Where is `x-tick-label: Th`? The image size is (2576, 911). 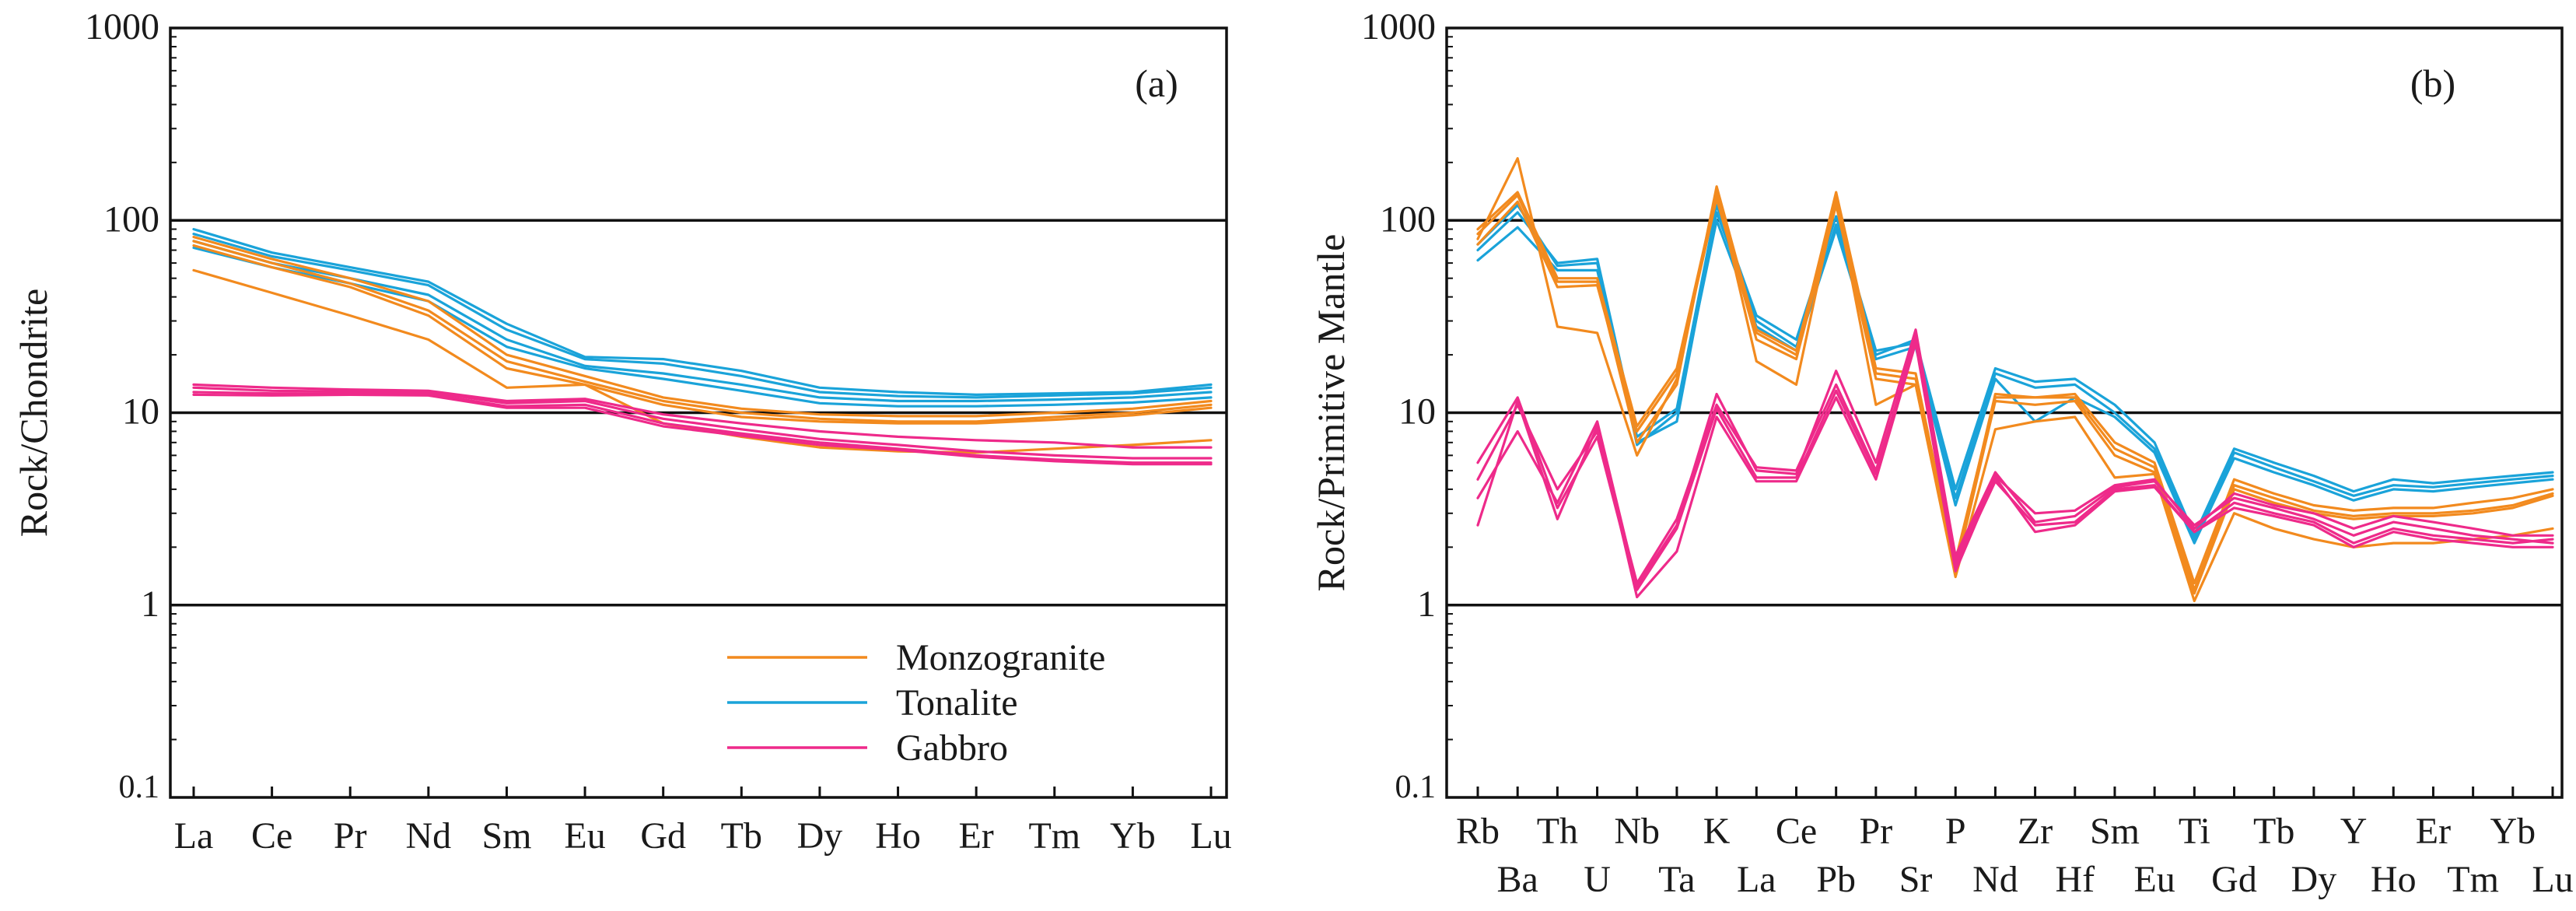
x-tick-label: Th is located at coordinates (1558, 831).